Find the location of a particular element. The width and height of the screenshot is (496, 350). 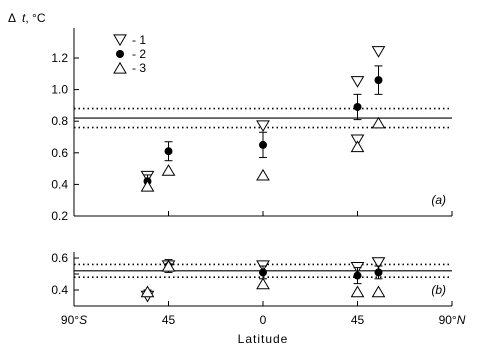

legend-label: - 3 is located at coordinates (139, 68).